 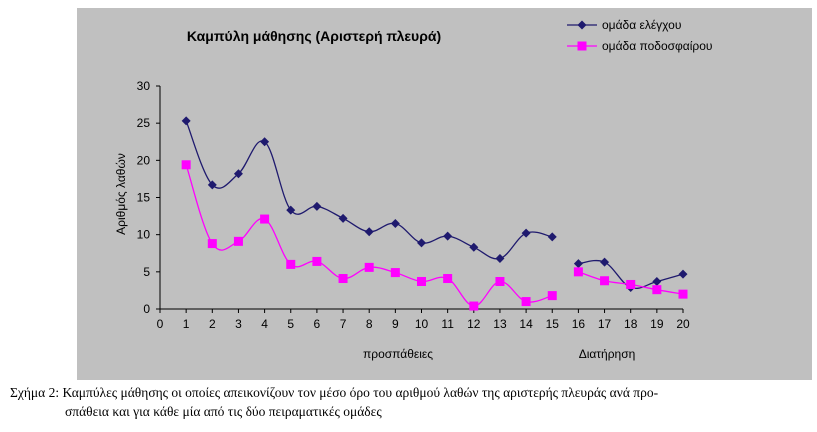 What do you see at coordinates (144, 86) in the screenshot?
I see `y-tick-label: 30` at bounding box center [144, 86].